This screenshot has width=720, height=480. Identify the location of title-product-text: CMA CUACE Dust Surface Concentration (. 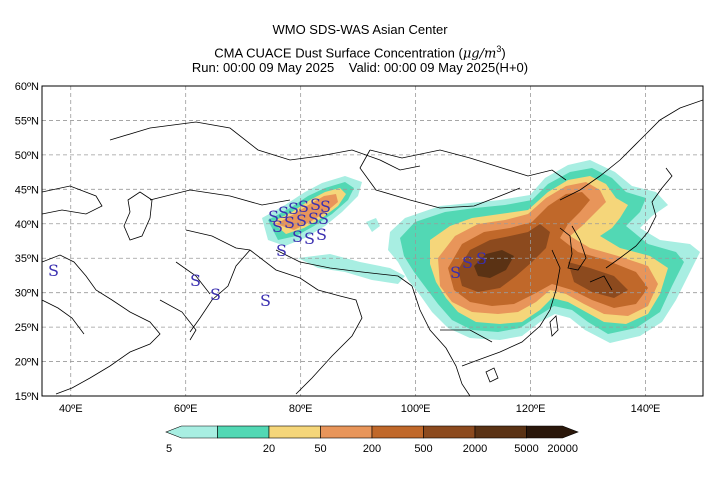
(338, 53).